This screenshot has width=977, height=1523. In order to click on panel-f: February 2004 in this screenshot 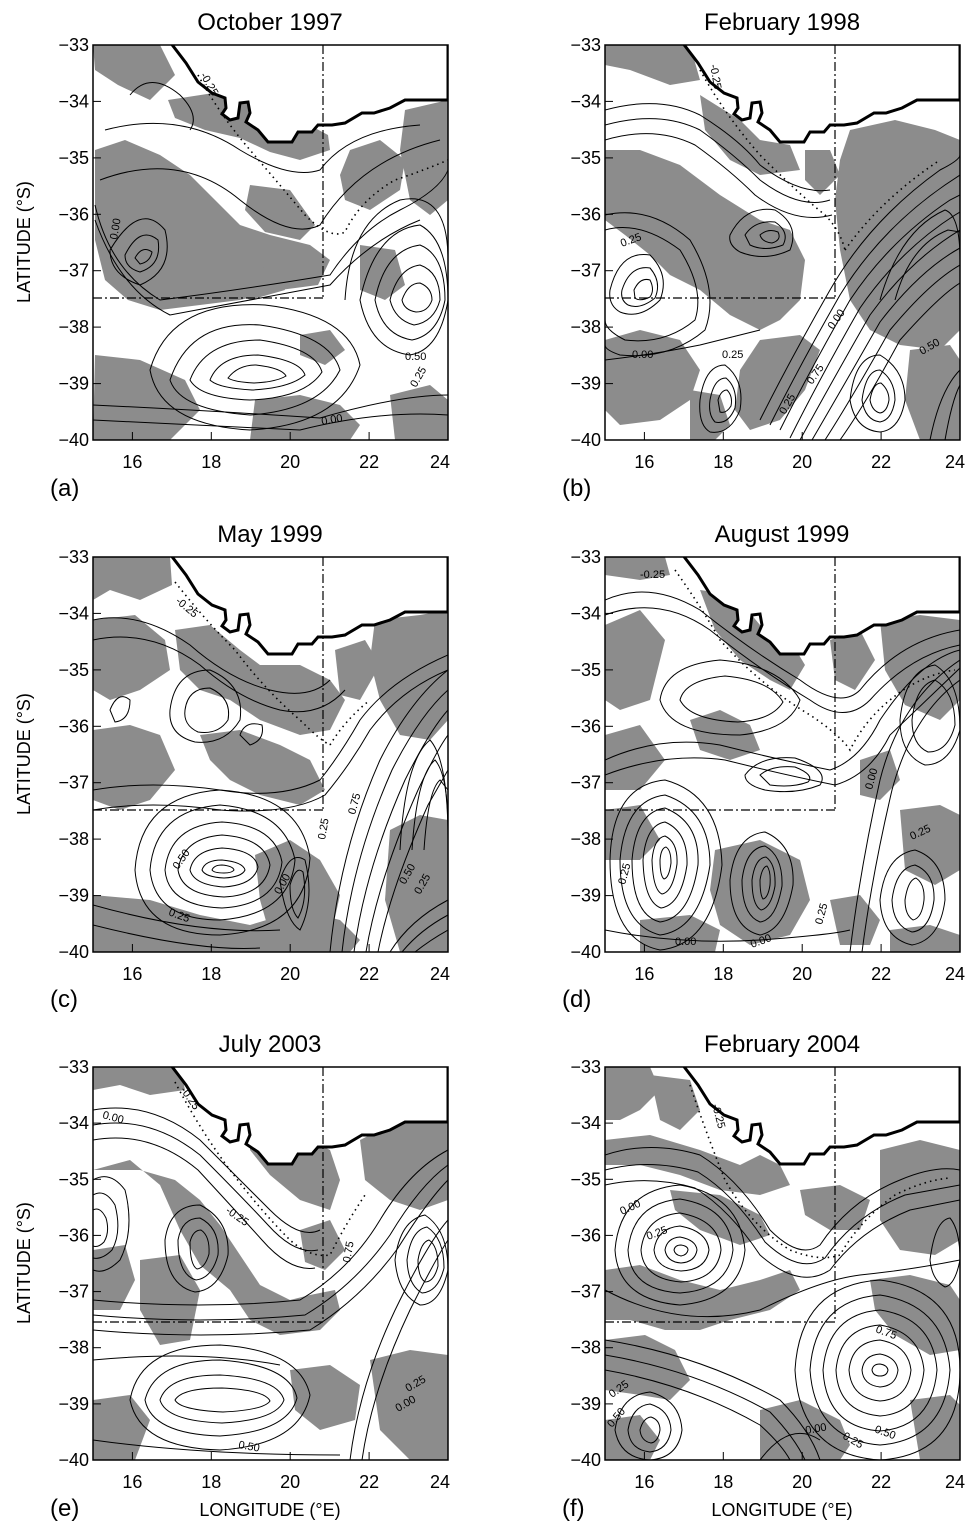, I will do `click(763, 1276)`.